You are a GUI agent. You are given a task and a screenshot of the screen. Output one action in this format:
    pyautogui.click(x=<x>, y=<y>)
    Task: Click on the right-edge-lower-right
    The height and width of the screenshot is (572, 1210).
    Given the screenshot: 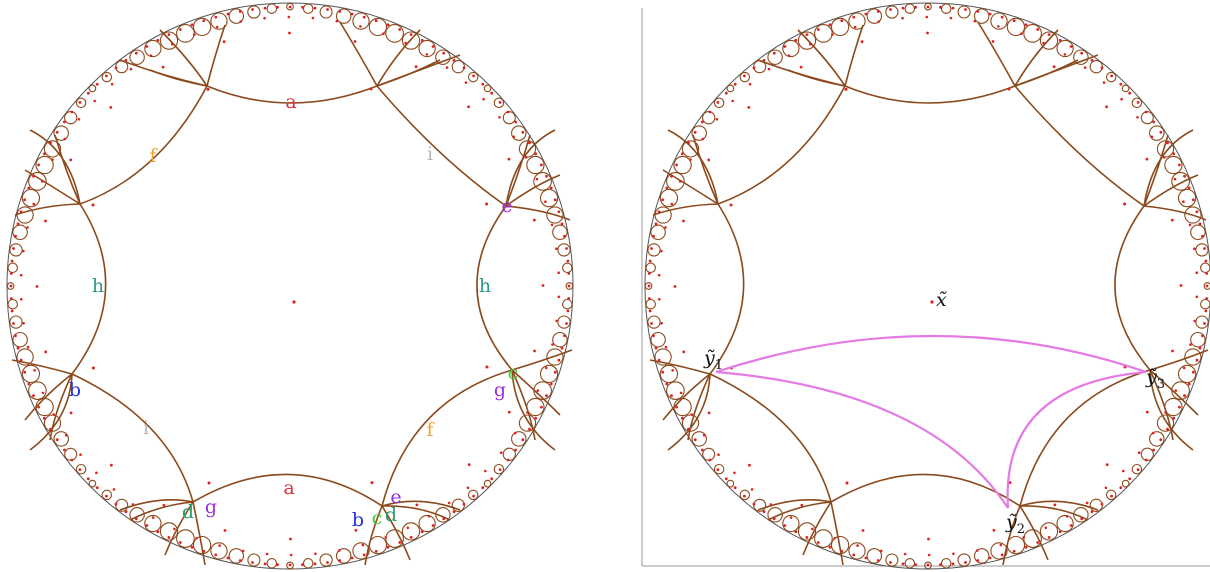 What is the action you would take?
    pyautogui.click(x=1085, y=438)
    